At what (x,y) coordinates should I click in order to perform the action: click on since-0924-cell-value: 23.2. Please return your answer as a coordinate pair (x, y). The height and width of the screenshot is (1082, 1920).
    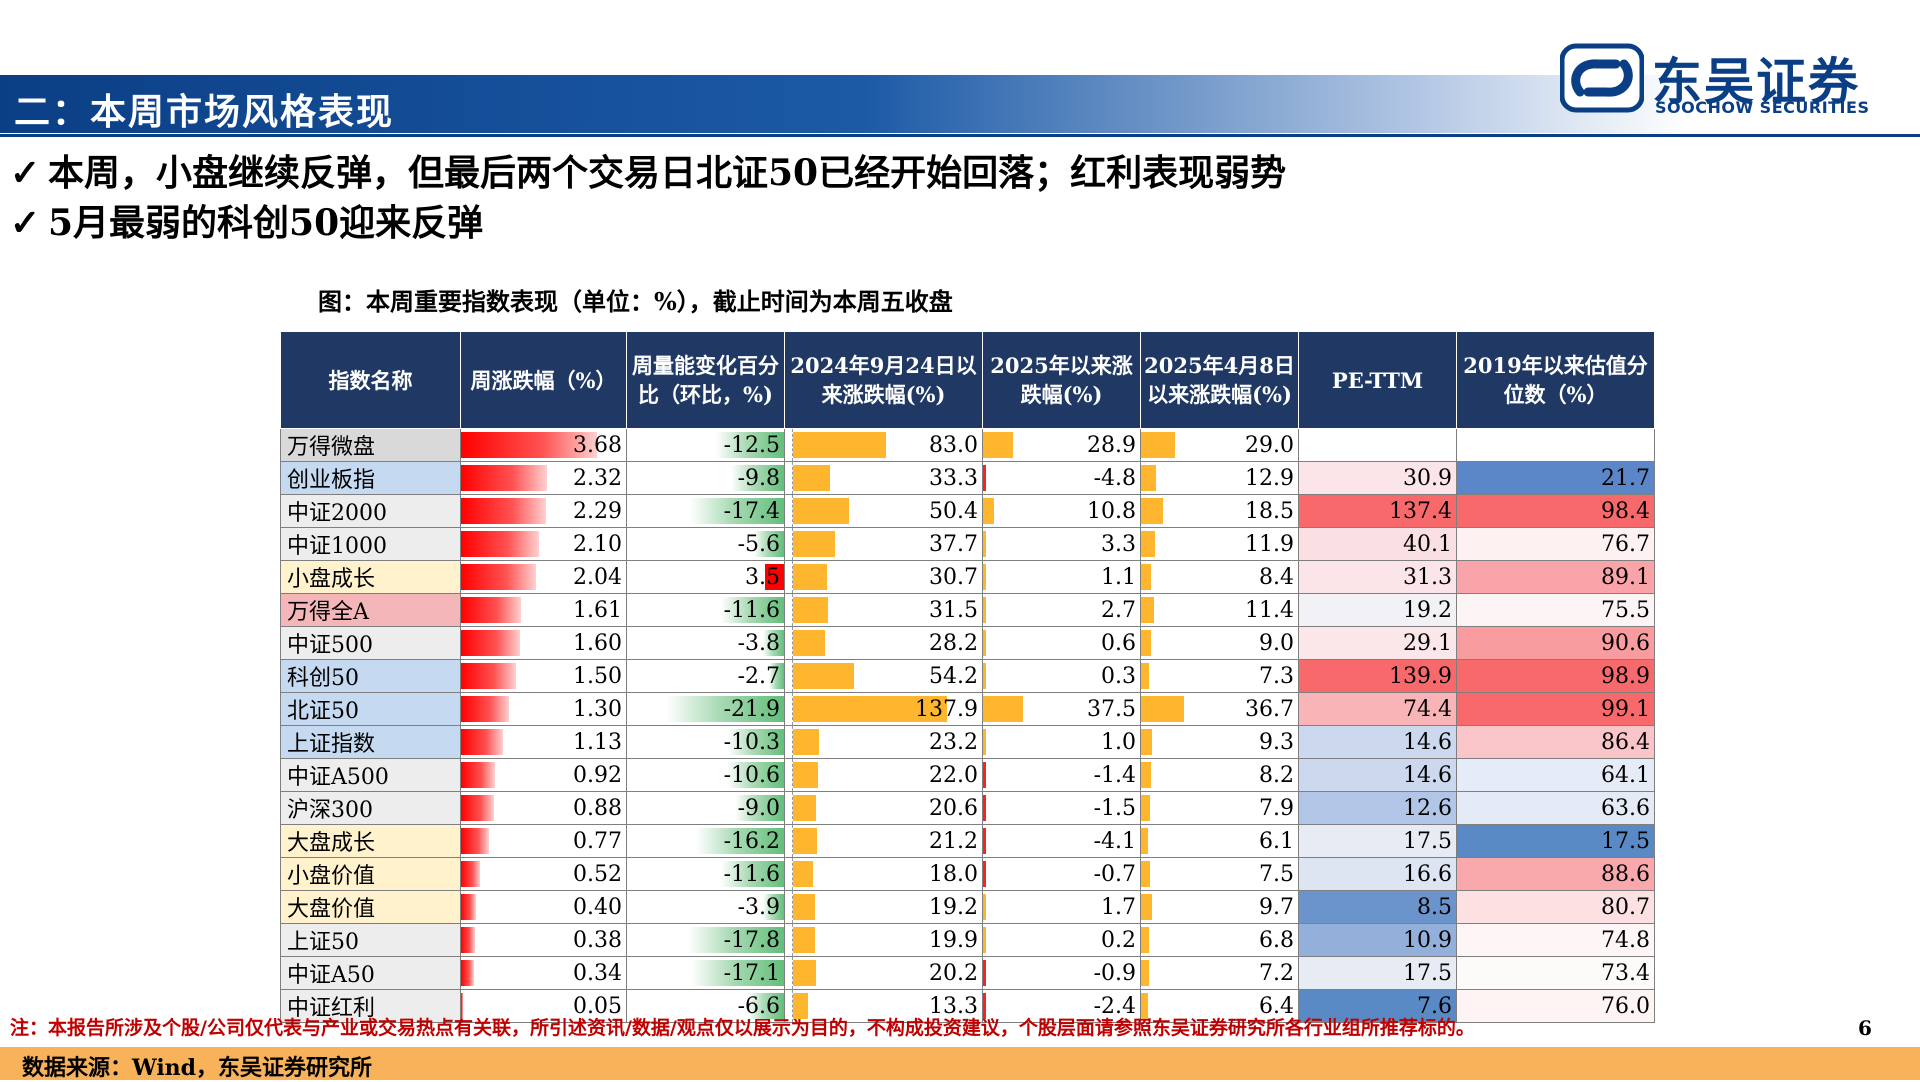
    Looking at the image, I should click on (953, 742).